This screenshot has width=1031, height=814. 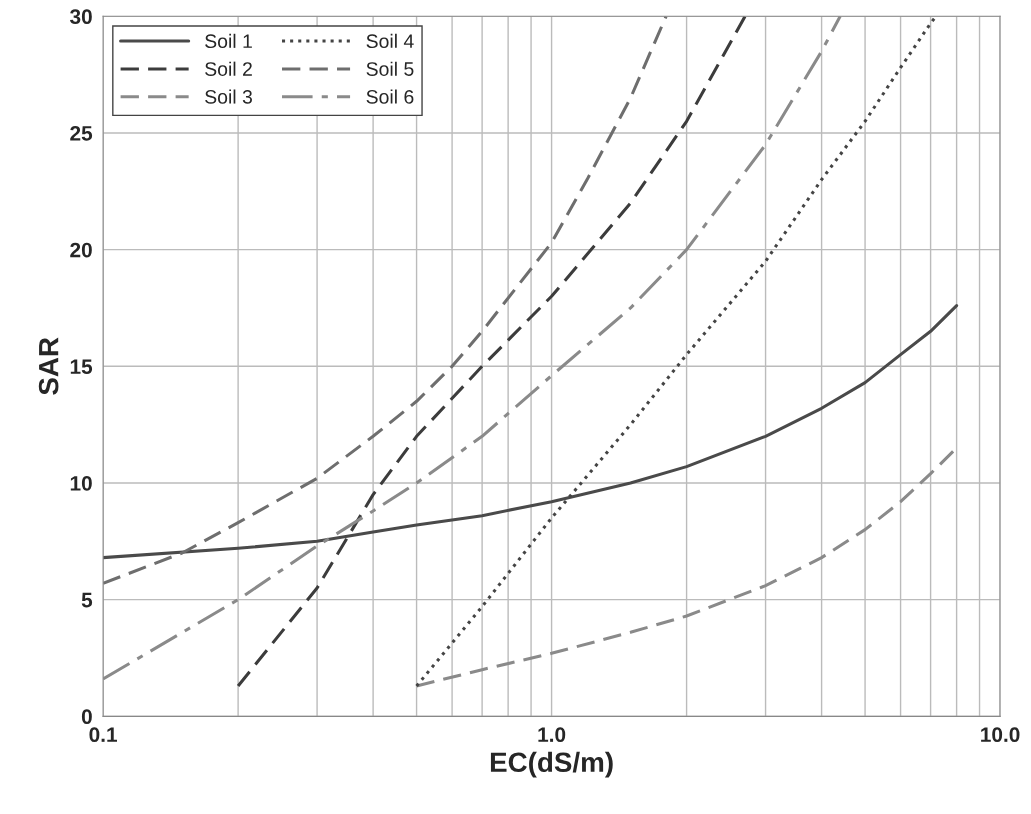 What do you see at coordinates (80, 17) in the screenshot?
I see `y-tick-label: 30` at bounding box center [80, 17].